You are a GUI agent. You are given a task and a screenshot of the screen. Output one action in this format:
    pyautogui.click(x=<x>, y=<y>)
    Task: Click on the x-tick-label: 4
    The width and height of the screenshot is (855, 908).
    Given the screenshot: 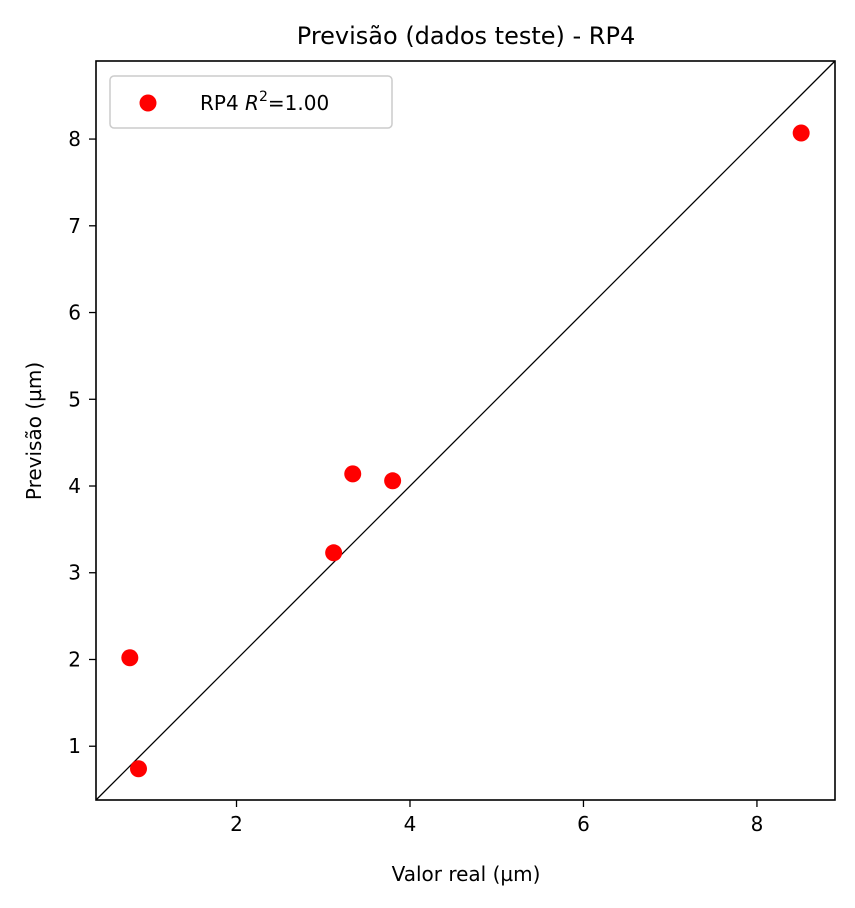 What is the action you would take?
    pyautogui.click(x=410, y=824)
    